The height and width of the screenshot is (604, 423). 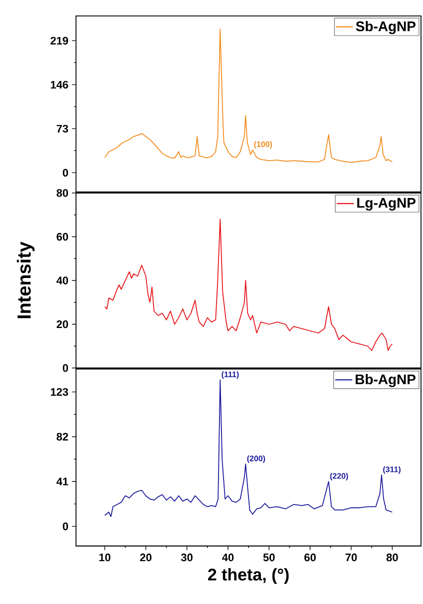 What do you see at coordinates (62, 436) in the screenshot?
I see `y-tick-label: 82` at bounding box center [62, 436].